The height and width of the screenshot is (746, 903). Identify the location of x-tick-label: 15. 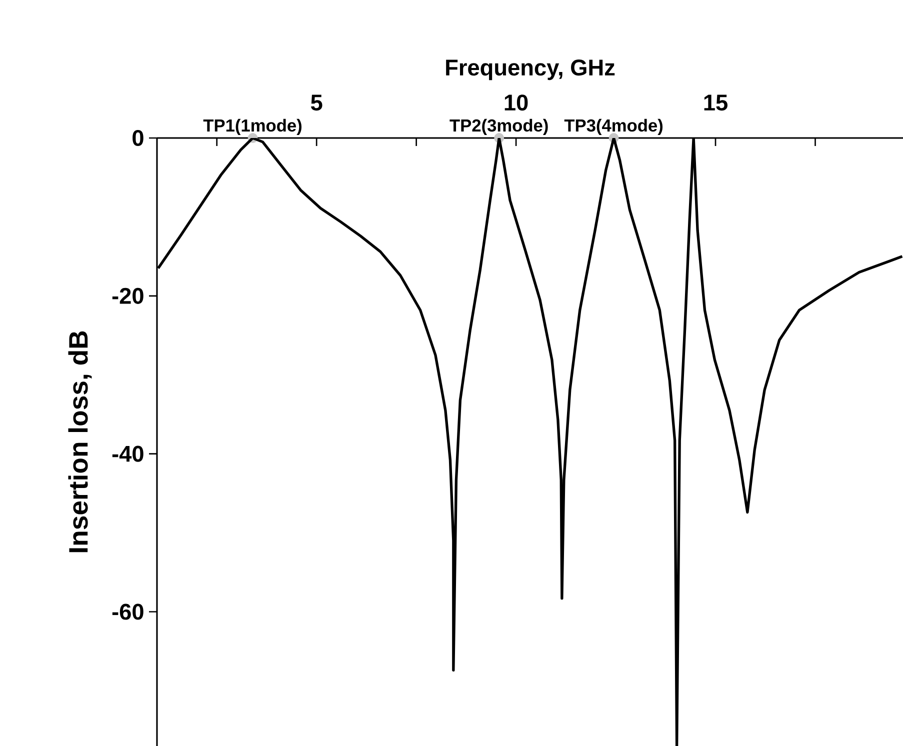
(716, 102).